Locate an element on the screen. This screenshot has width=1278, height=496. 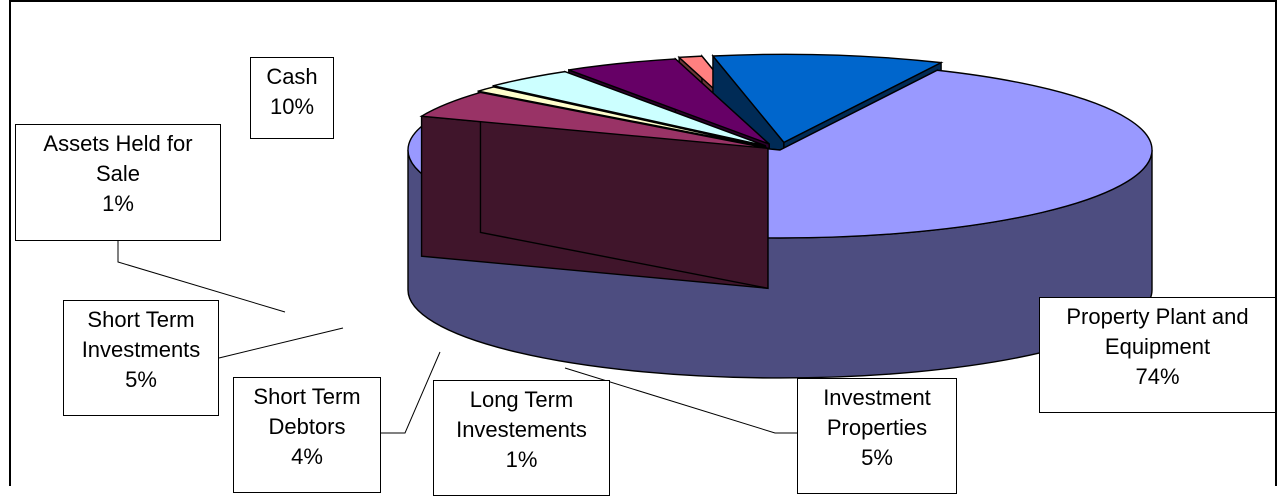
slice-investment-properties is located at coordinates (594, 190).